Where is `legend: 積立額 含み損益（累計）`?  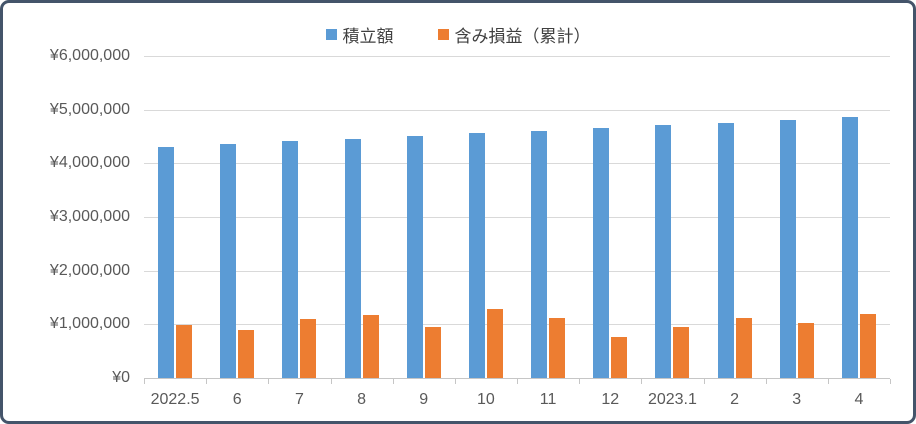 legend: 積立額 含み損益（累計） is located at coordinates (458, 34).